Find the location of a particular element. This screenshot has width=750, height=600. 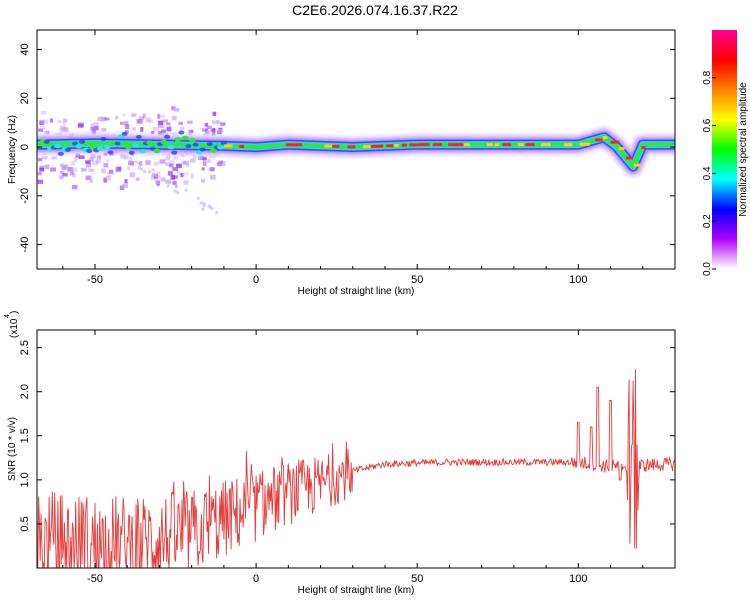

x-tick-label: 100 is located at coordinates (578, 579).